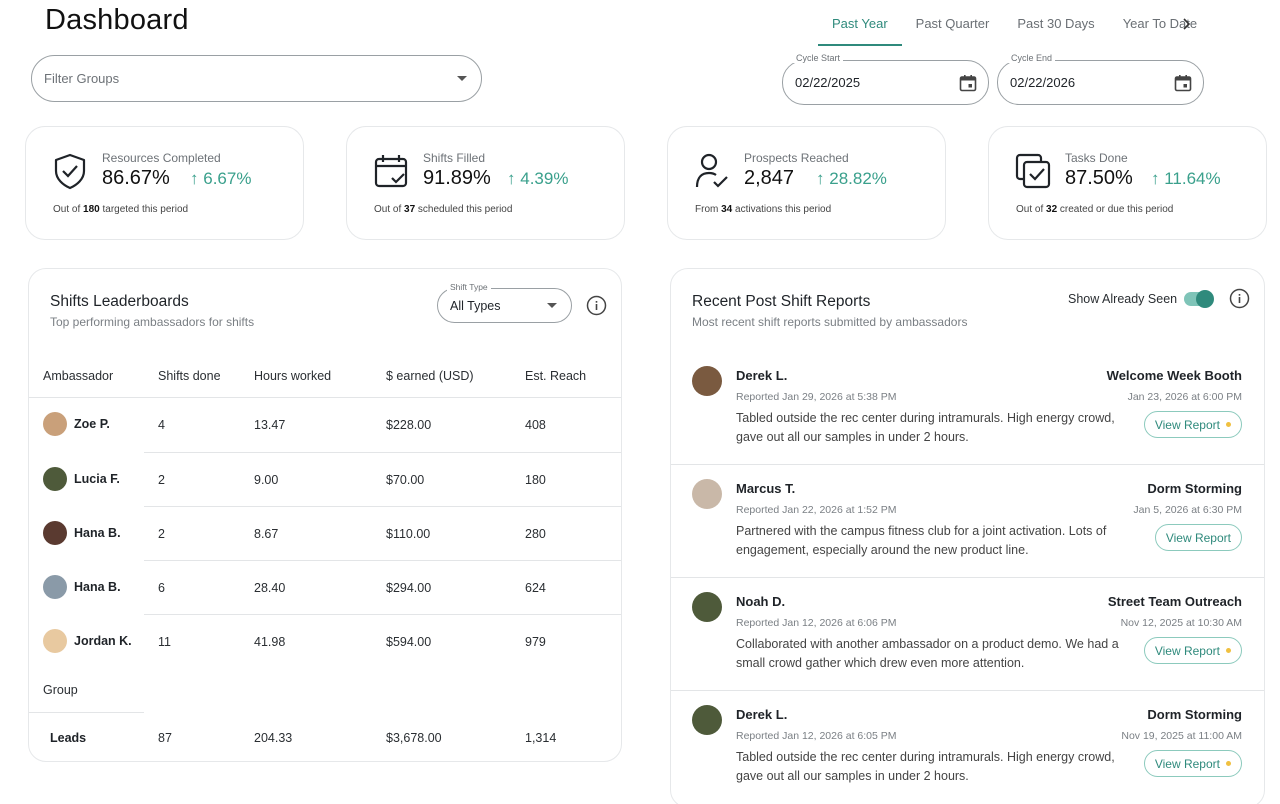 This screenshot has width=1280, height=804. What do you see at coordinates (189, 376) in the screenshot?
I see `col-shifts-done: Shifts done` at bounding box center [189, 376].